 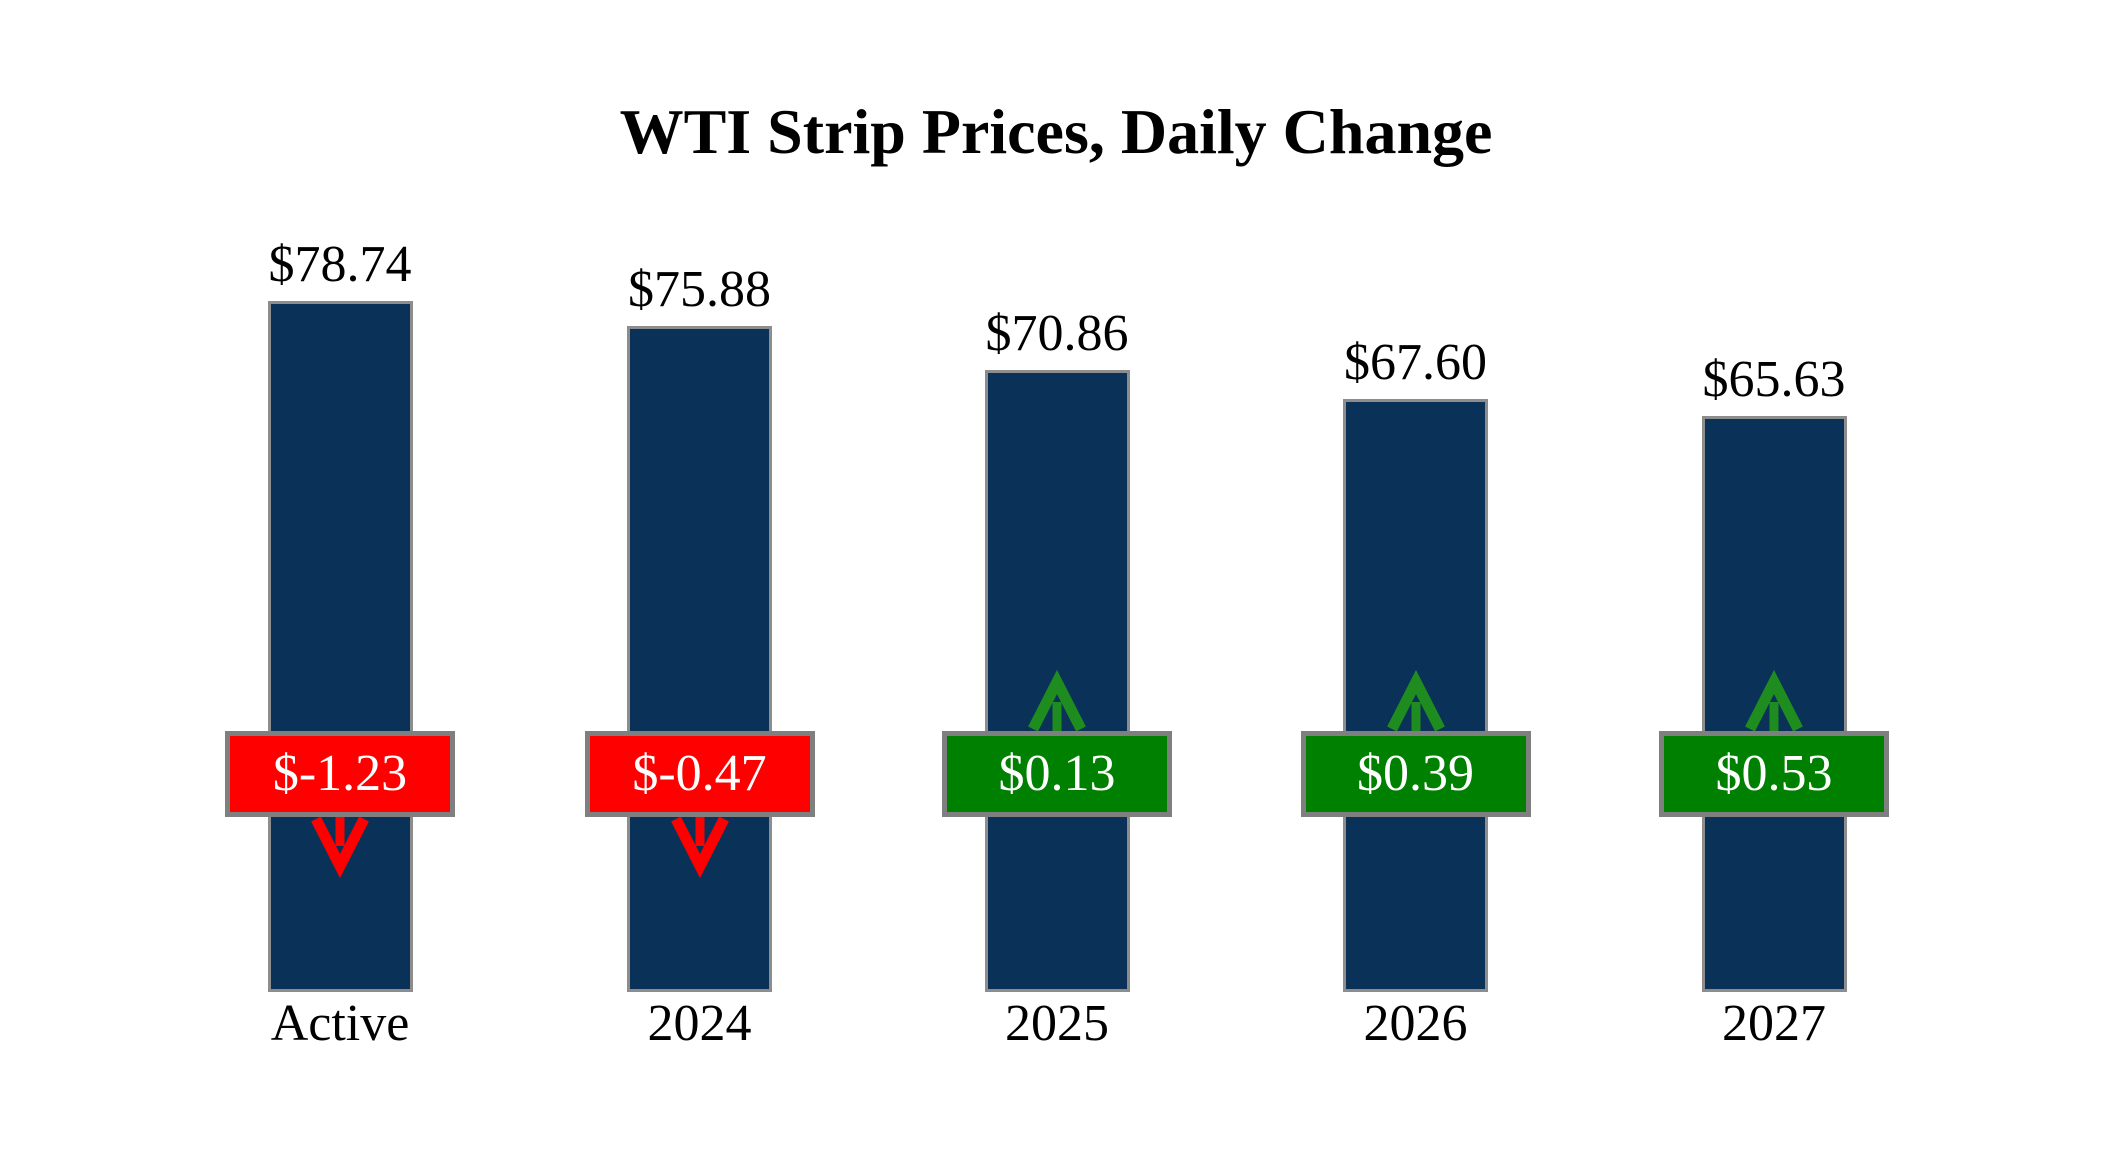 I want to click on change-badge-2026: $0.39, so click(x=1415, y=774).